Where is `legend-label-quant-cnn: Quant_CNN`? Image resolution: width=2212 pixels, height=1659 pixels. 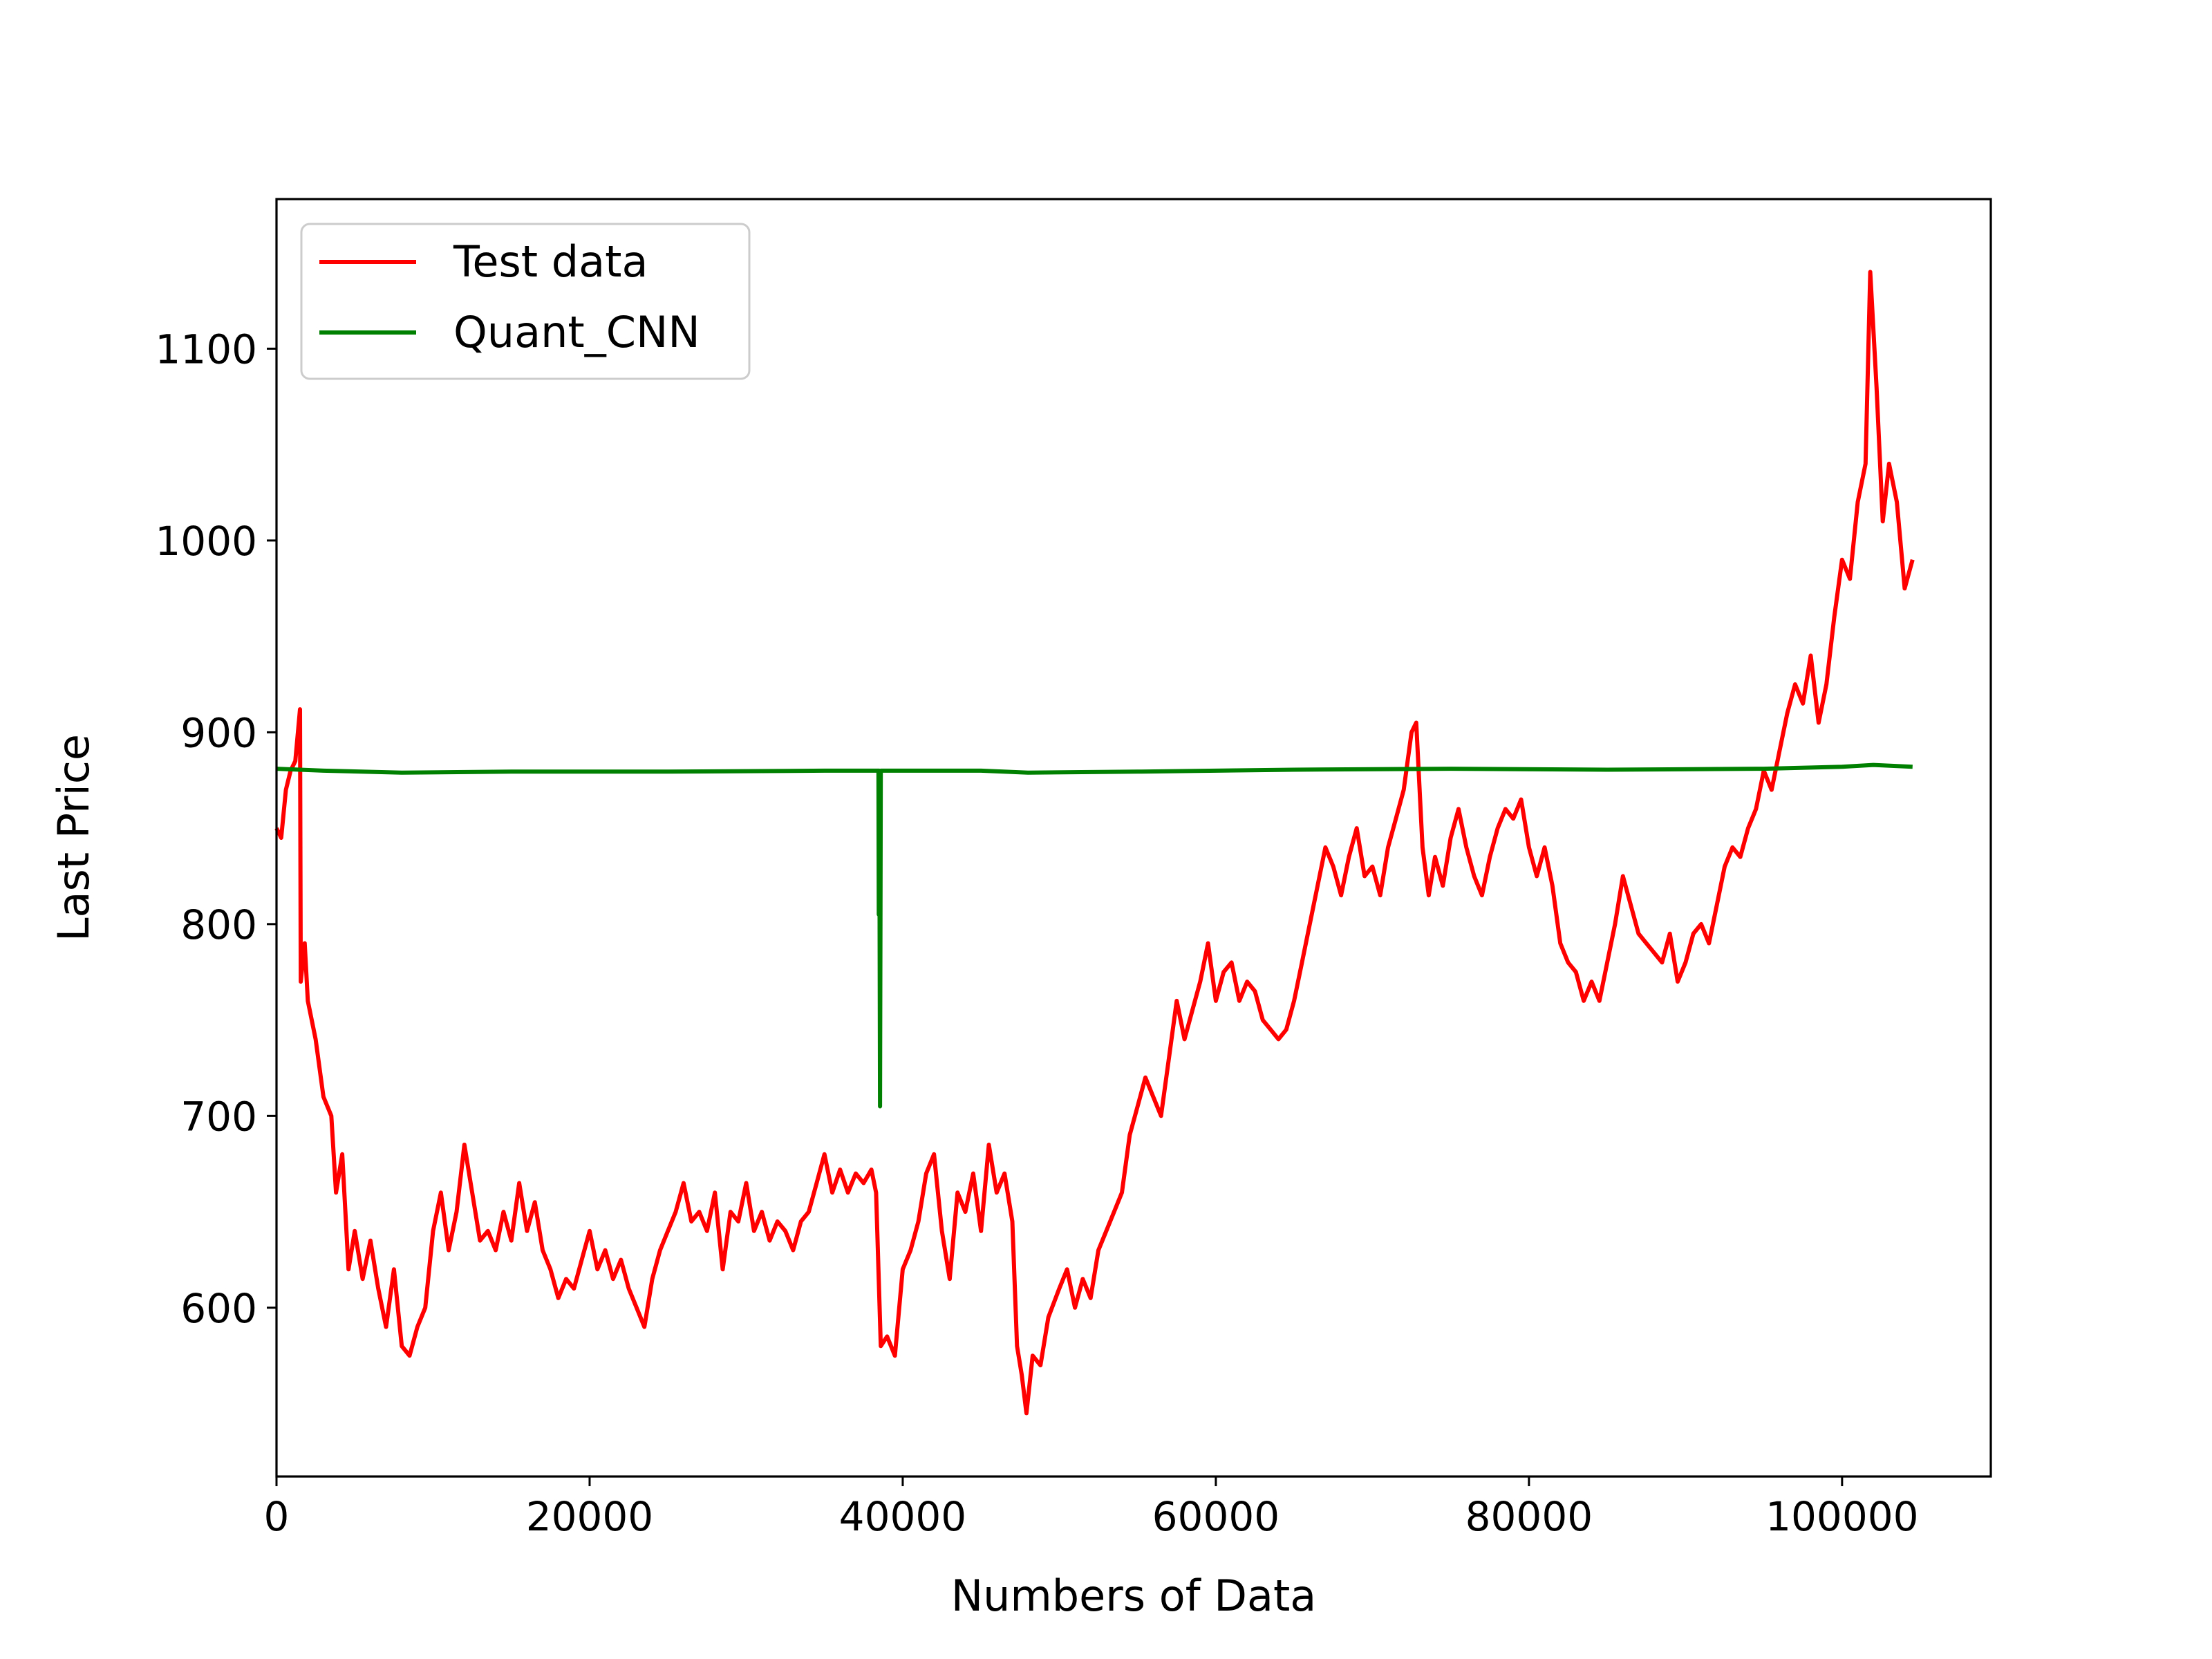
legend-label-quant-cnn: Quant_CNN is located at coordinates (576, 332).